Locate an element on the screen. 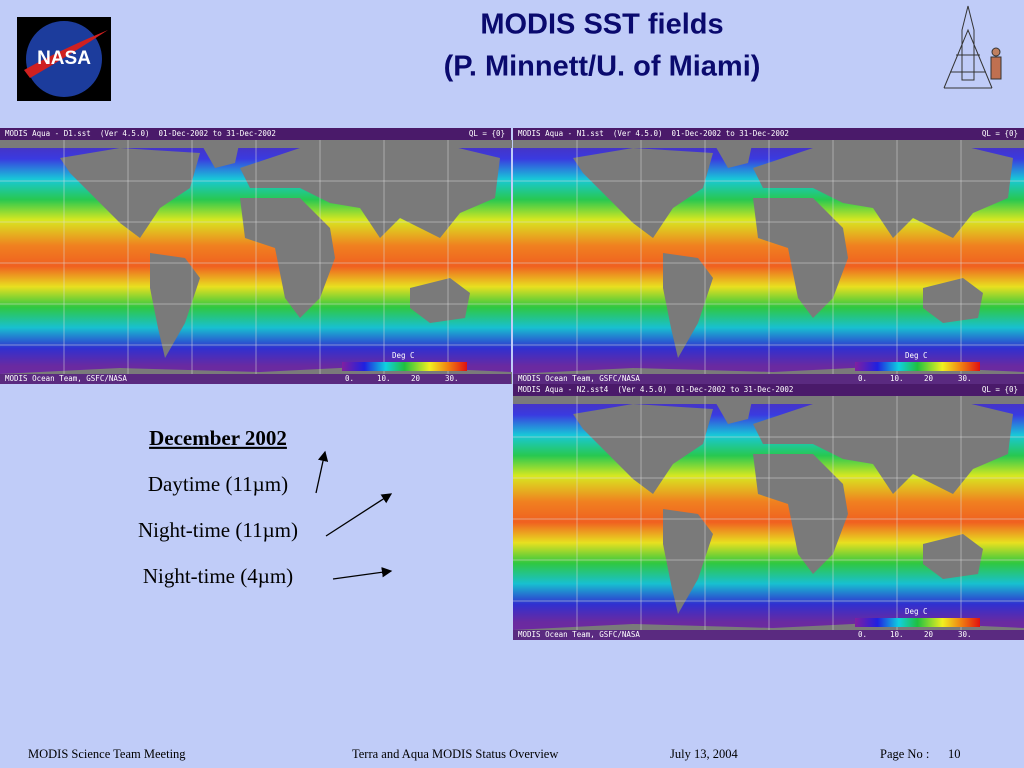 This screenshot has width=1024, height=768. footer-page-number: 10 is located at coordinates (954, 754).